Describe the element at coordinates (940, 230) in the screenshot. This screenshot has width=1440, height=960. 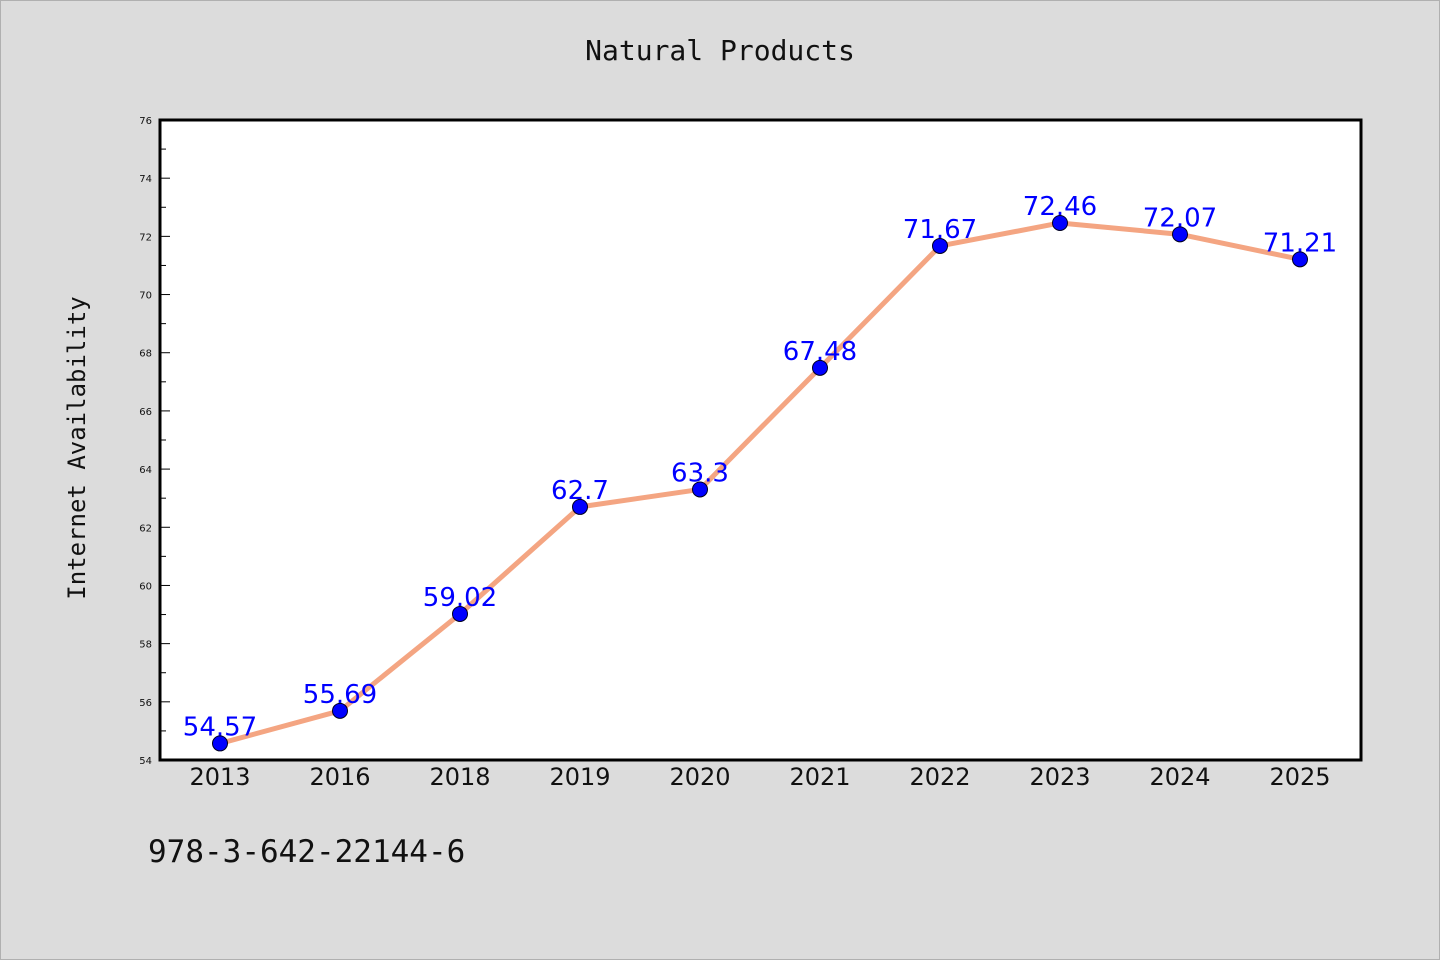
I see `data-label: 71.67` at that location.